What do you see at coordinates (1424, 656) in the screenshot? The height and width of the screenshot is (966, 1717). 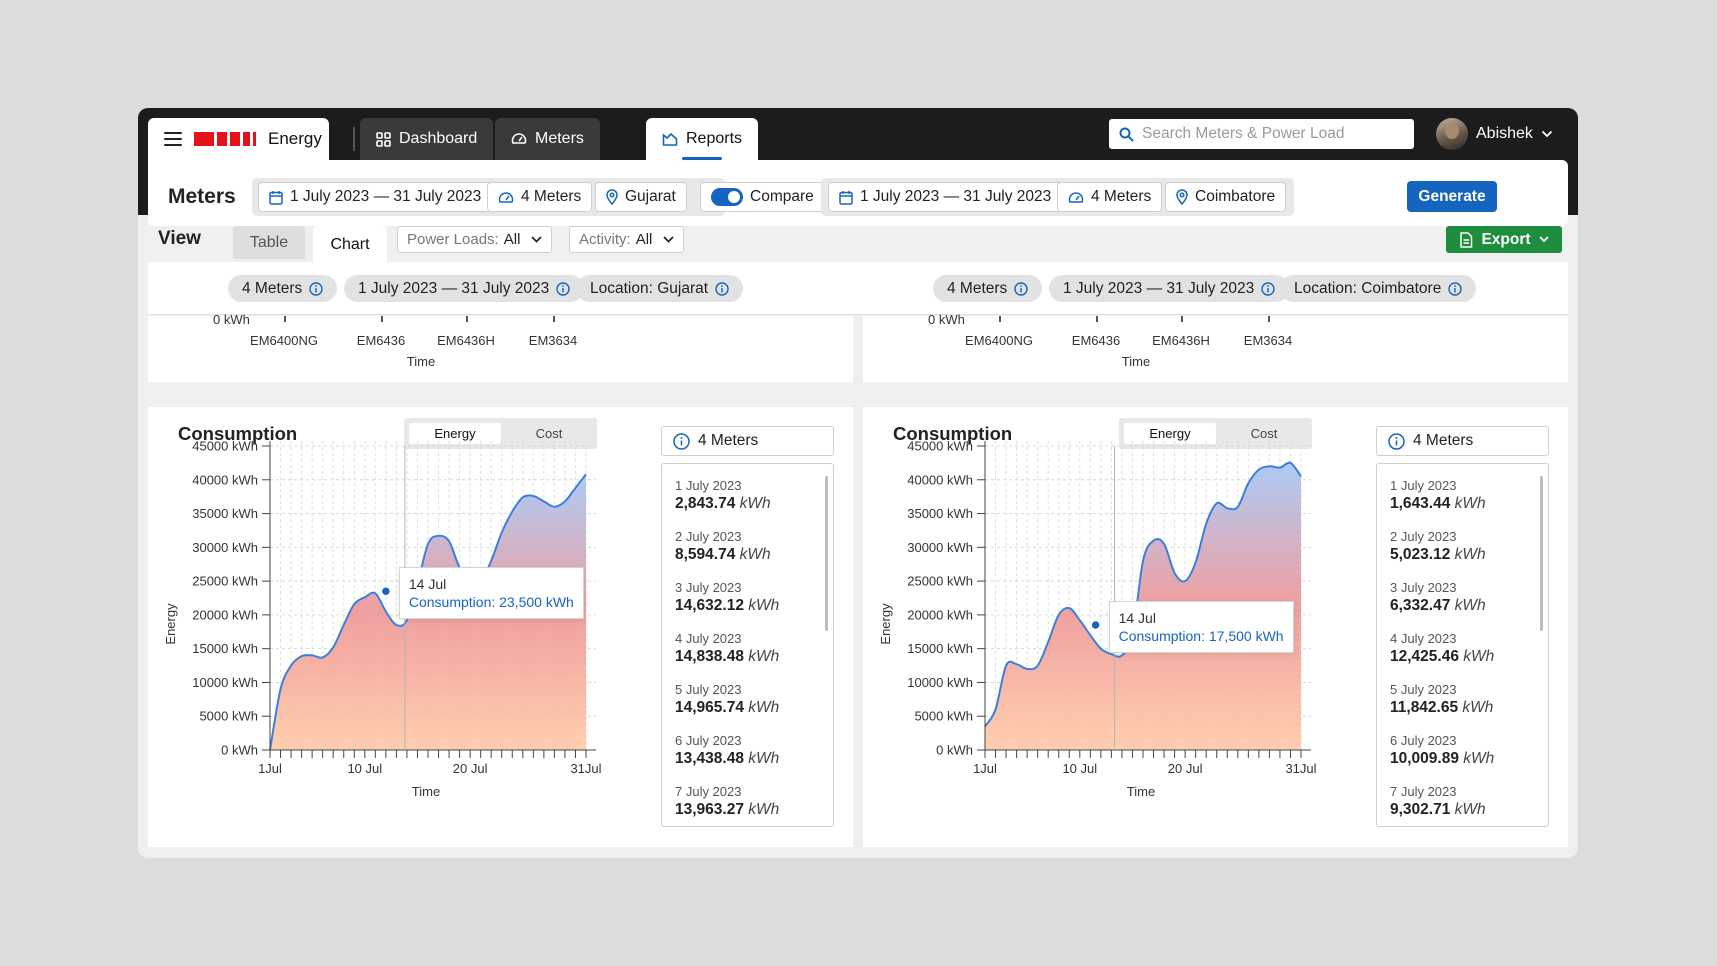 I see `item-value: 12,425.46` at bounding box center [1424, 656].